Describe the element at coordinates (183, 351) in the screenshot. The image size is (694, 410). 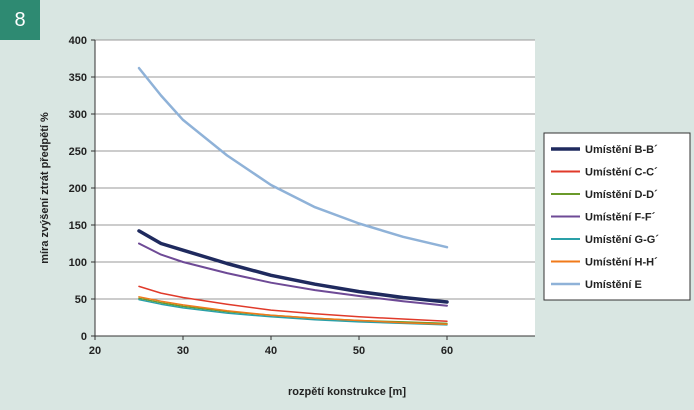
I see `x-tick-label: 30` at that location.